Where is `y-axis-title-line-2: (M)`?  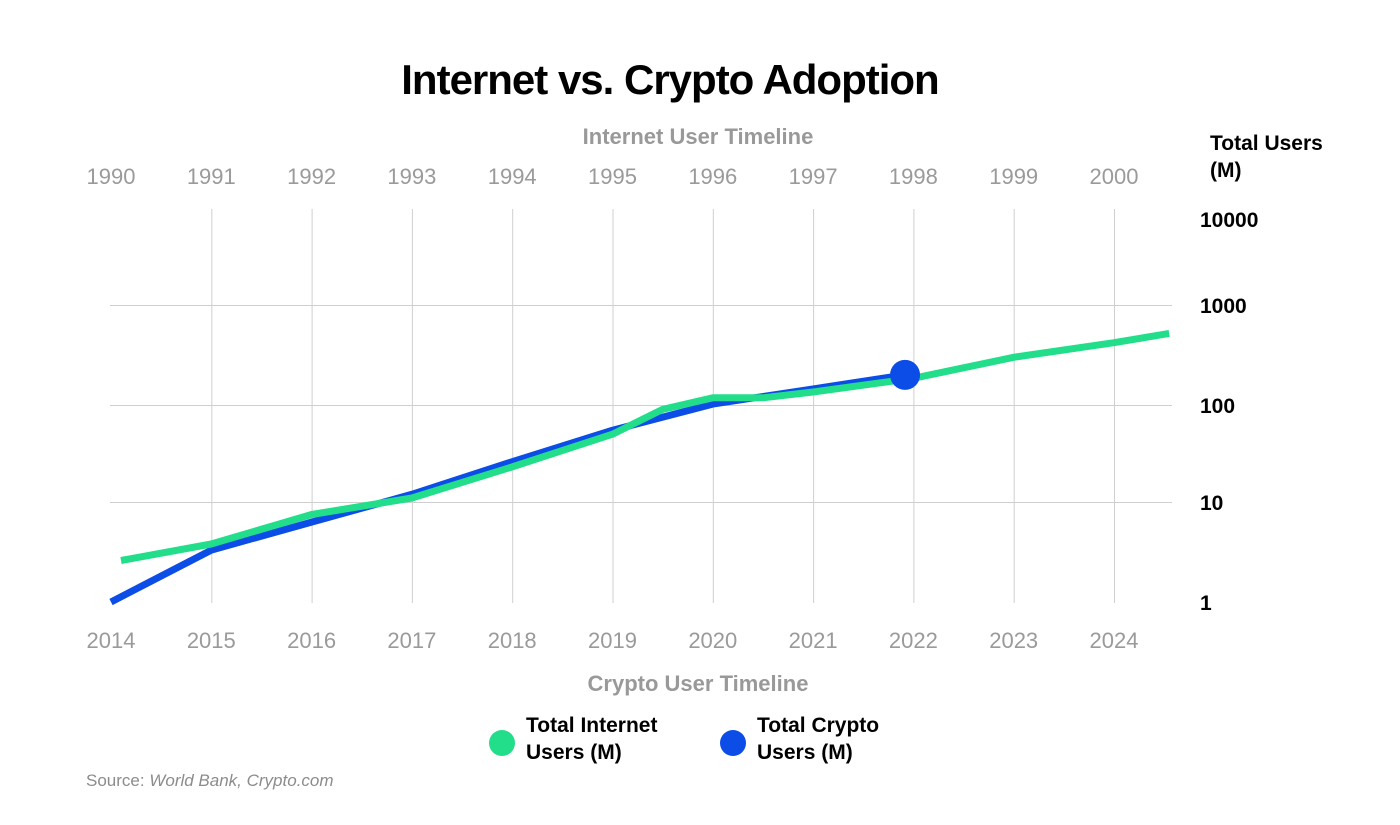 y-axis-title-line-2: (M) is located at coordinates (1225, 170).